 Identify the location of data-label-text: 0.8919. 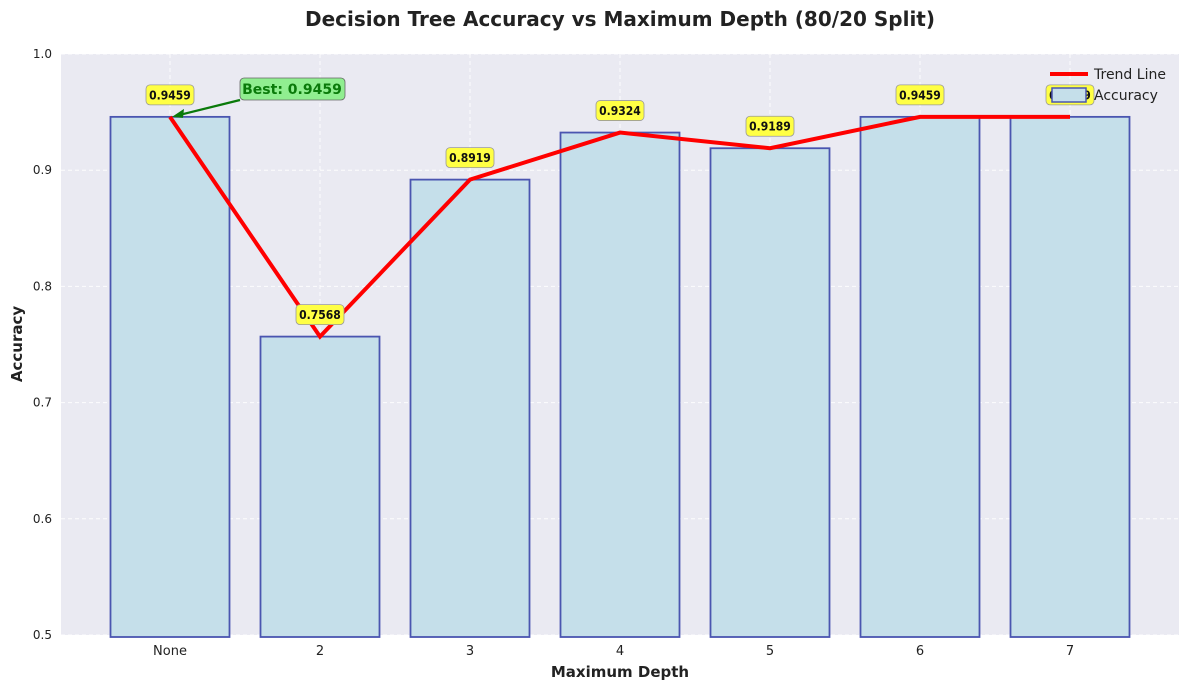
(470, 158).